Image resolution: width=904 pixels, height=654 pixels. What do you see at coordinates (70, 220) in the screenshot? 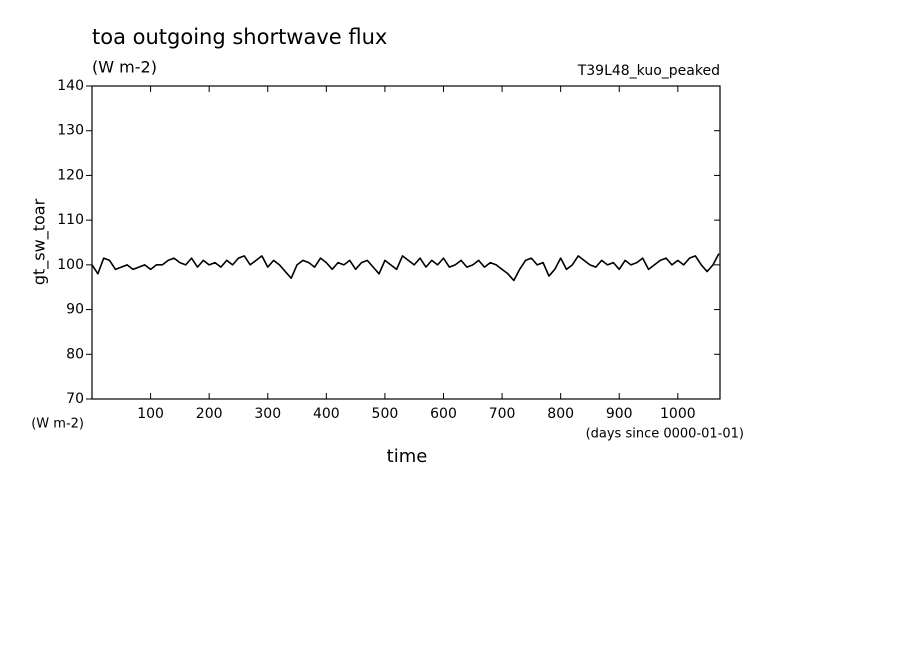
I see `y-tick-label: 110` at bounding box center [70, 220].